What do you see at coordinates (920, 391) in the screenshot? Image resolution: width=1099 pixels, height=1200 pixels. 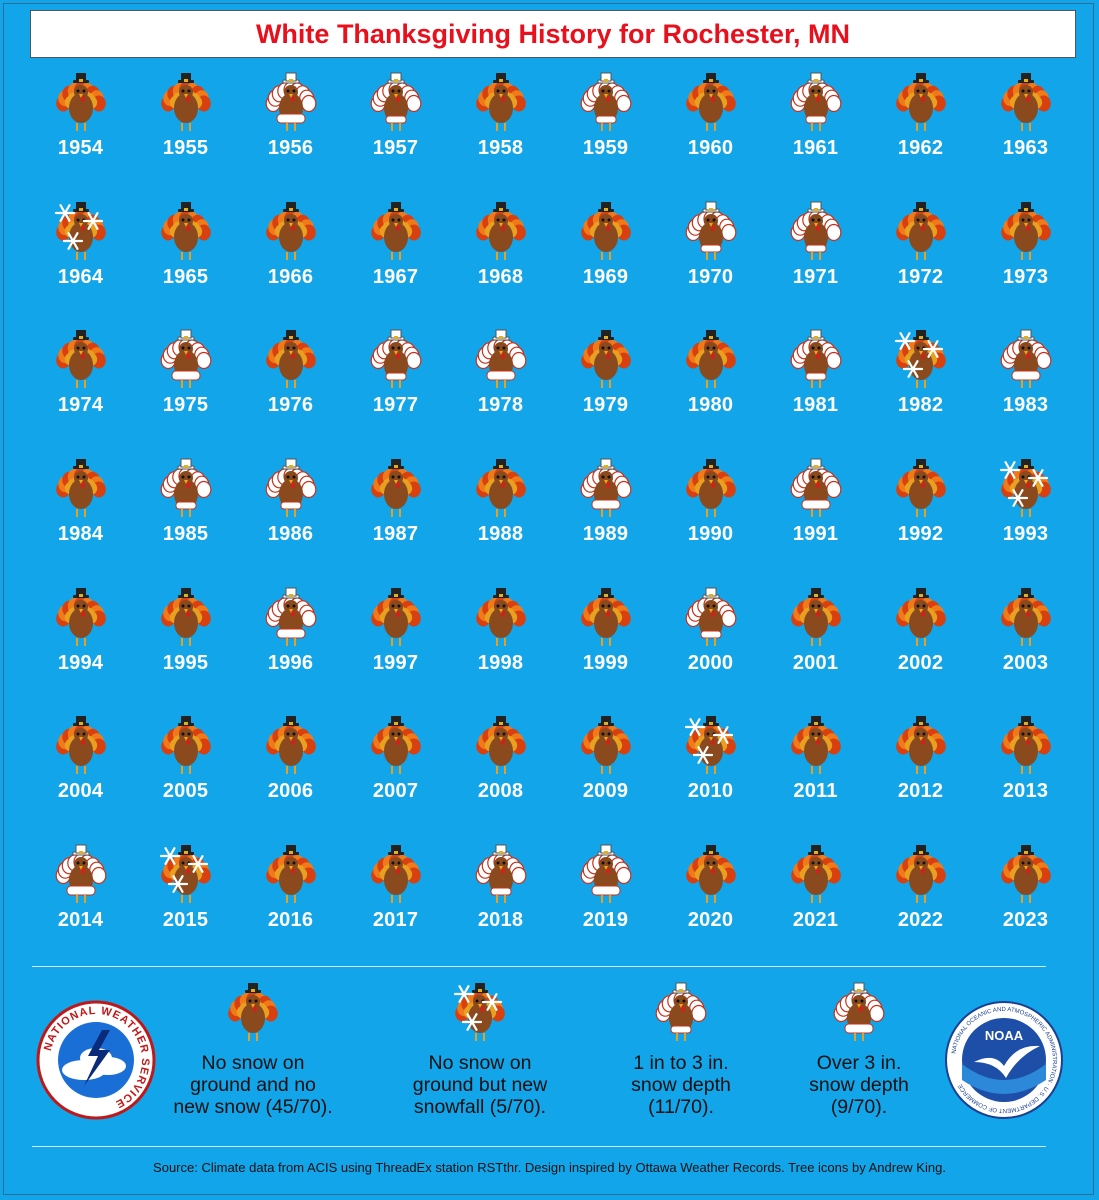 I see `year-cell: 1982` at bounding box center [920, 391].